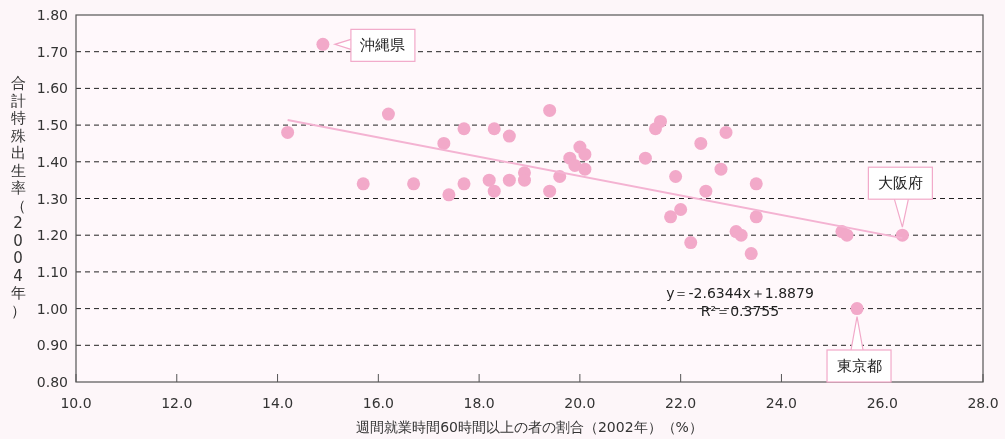  Describe the element at coordinates (52, 15) in the screenshot. I see `y-tick-label: 1.80` at that location.